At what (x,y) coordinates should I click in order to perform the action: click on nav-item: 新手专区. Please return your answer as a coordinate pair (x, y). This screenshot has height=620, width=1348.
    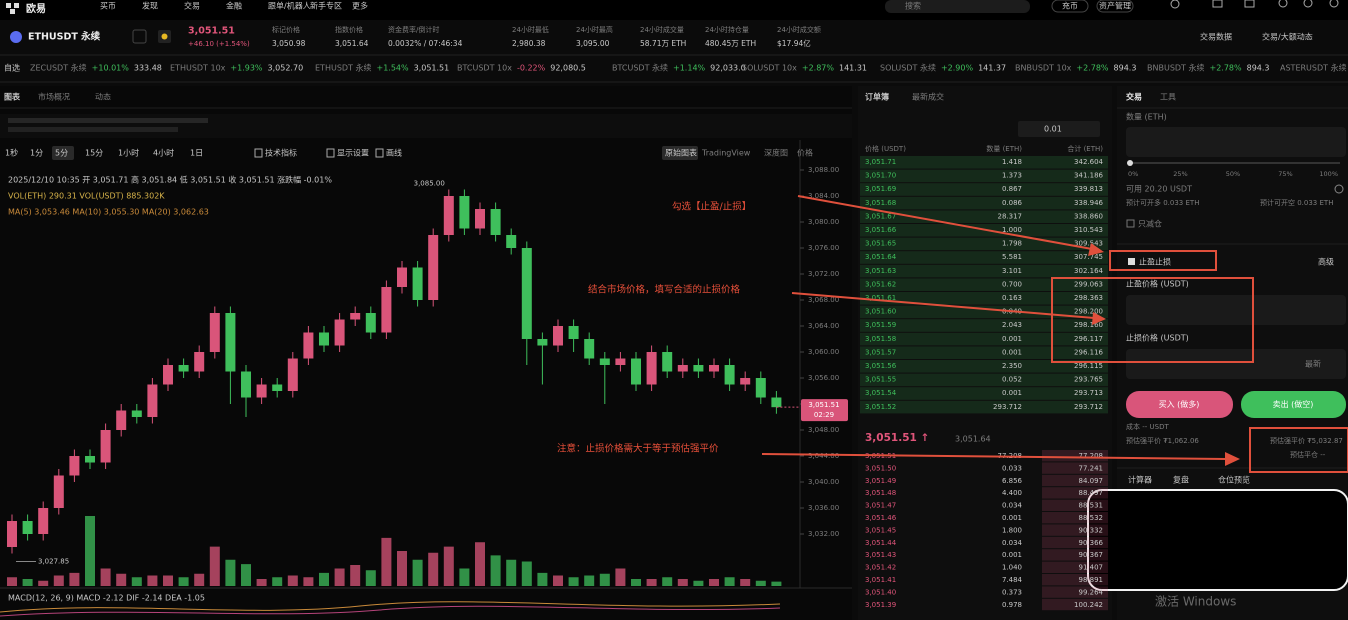
    Looking at the image, I should click on (326, 6).